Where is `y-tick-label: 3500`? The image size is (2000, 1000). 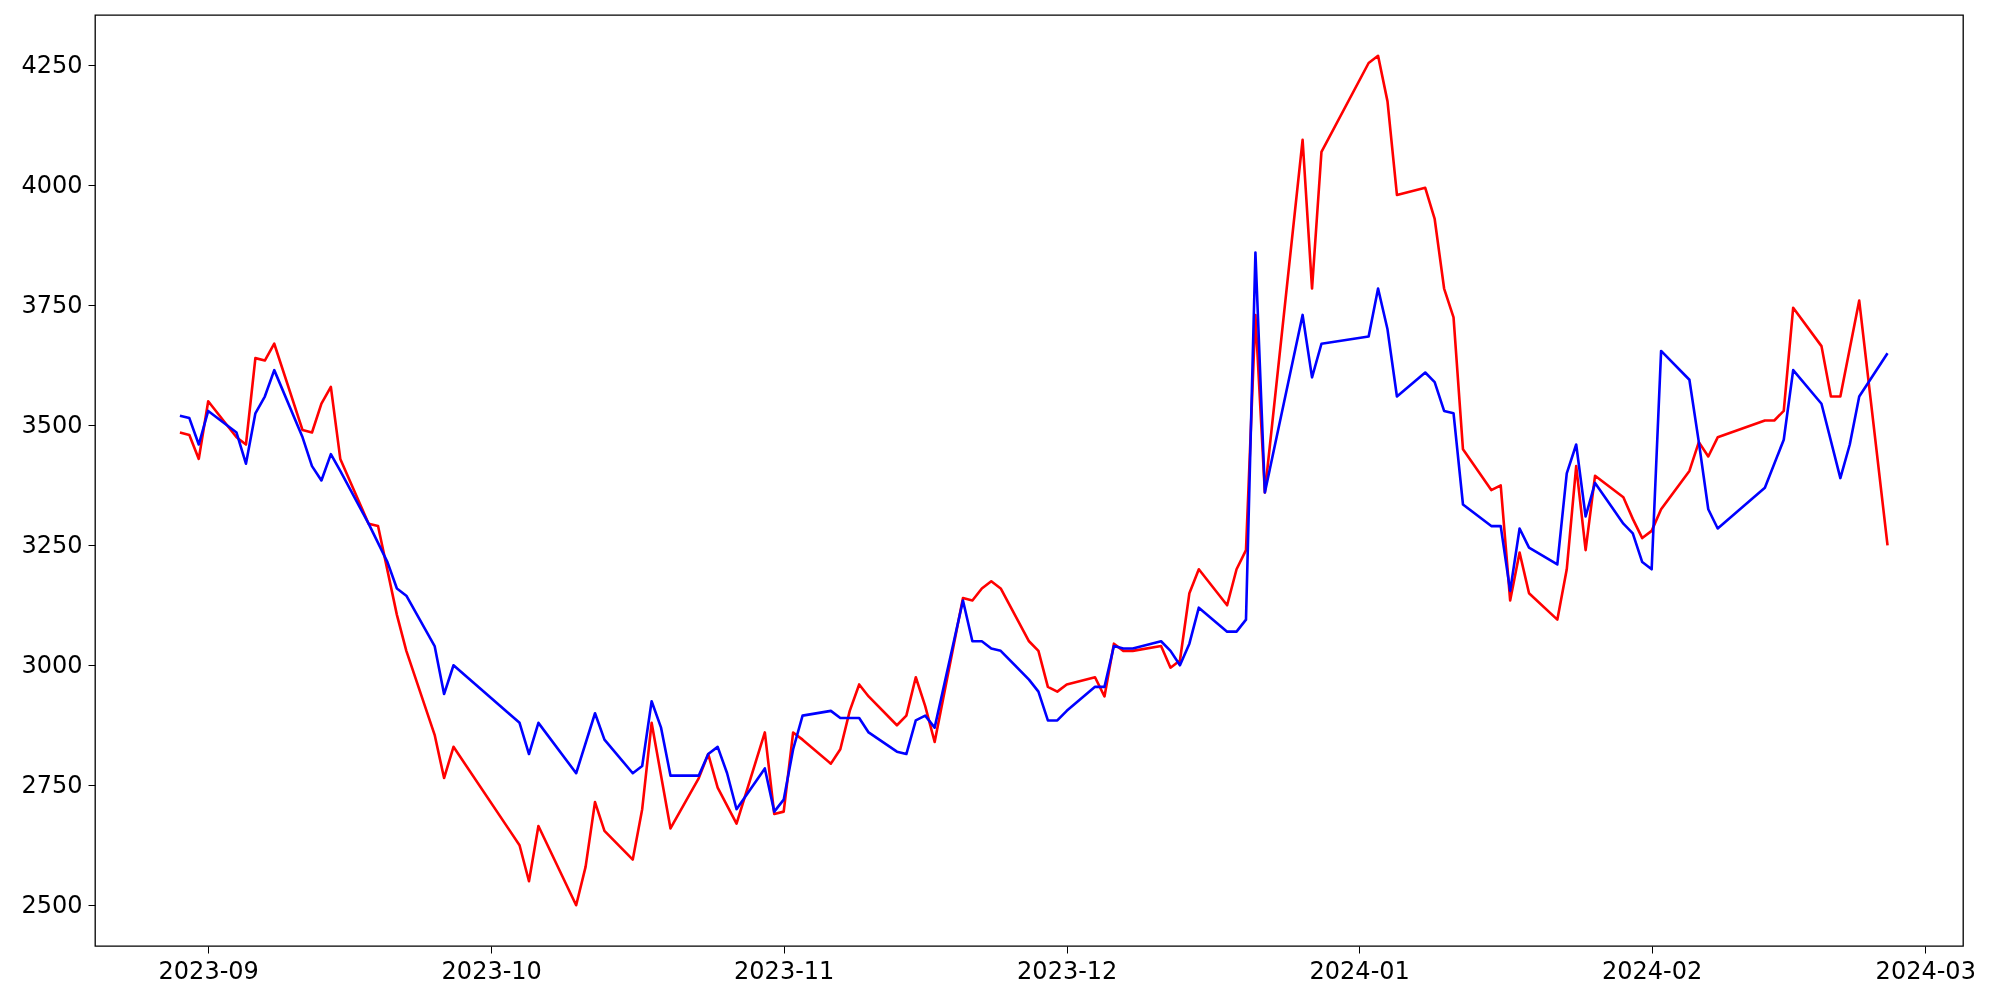 y-tick-label: 3500 is located at coordinates (52, 424).